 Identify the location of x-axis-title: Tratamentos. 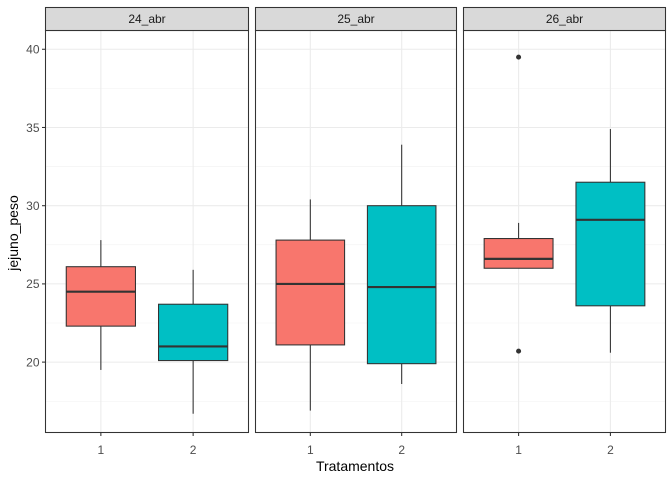
(355, 466).